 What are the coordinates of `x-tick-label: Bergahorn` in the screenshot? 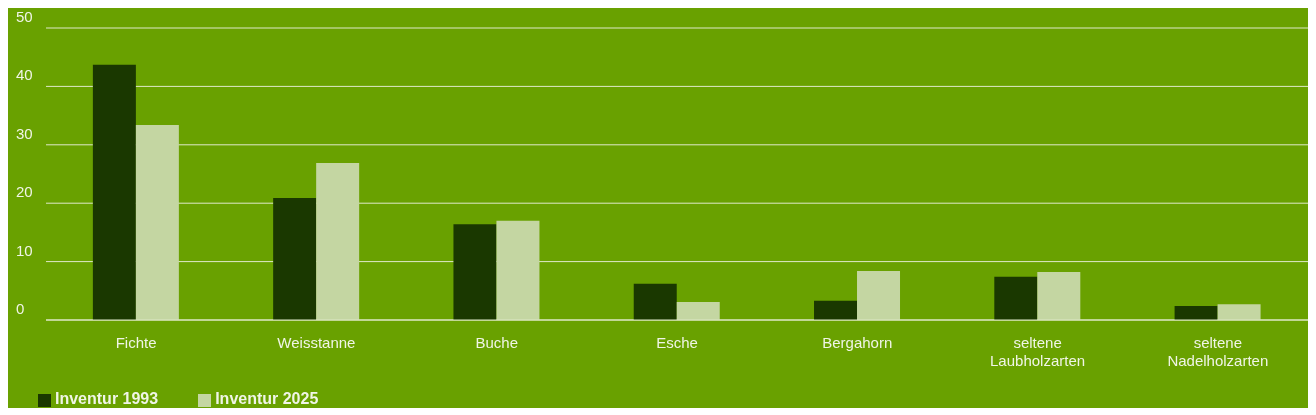 It's located at (857, 342).